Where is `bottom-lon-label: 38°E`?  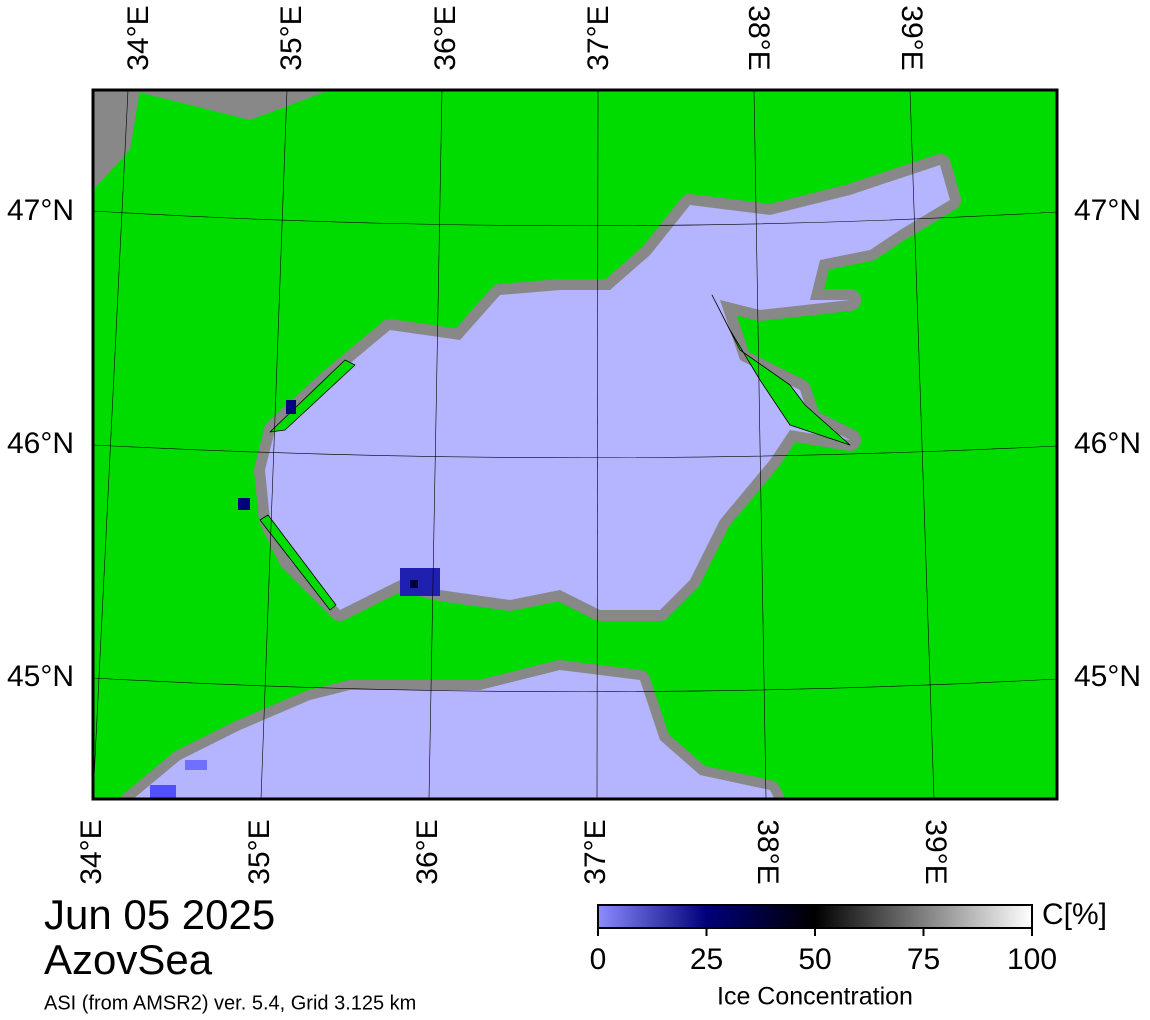 bottom-lon-label: 38°E is located at coordinates (767, 851).